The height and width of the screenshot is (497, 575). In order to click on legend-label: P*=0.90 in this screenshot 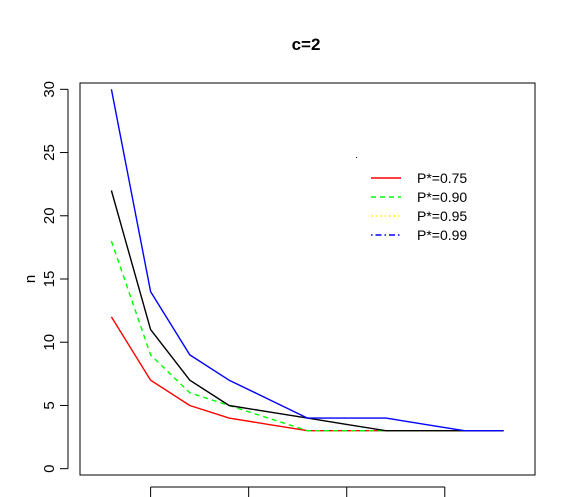, I will do `click(442, 197)`.